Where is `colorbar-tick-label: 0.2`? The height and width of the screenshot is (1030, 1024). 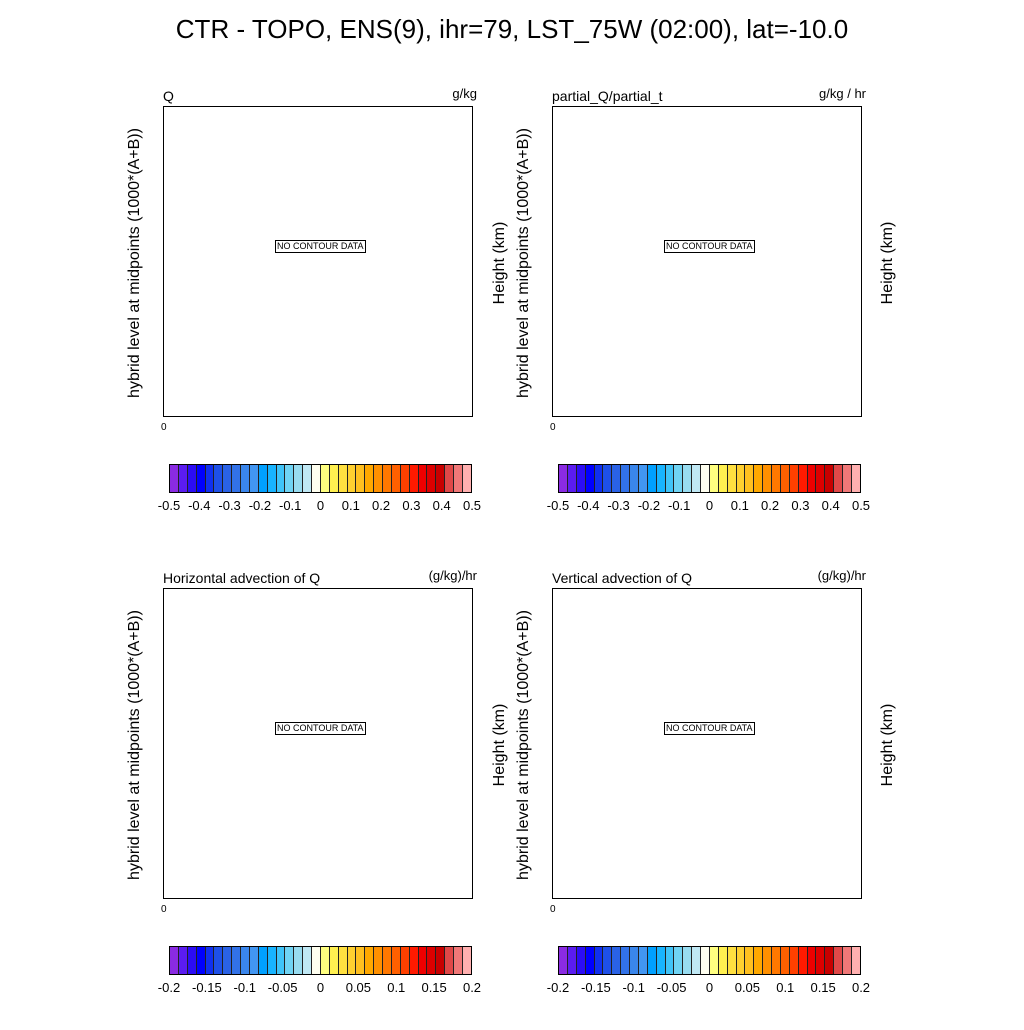
colorbar-tick-label: 0.2 is located at coordinates (770, 505).